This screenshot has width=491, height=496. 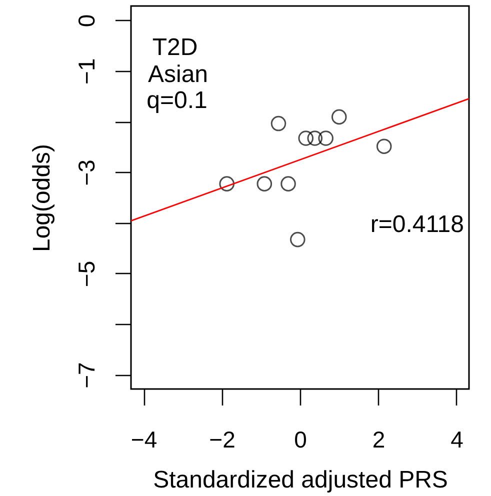 What do you see at coordinates (300, 480) in the screenshot?
I see `x-axis-title: Standardized adjusted PRS` at bounding box center [300, 480].